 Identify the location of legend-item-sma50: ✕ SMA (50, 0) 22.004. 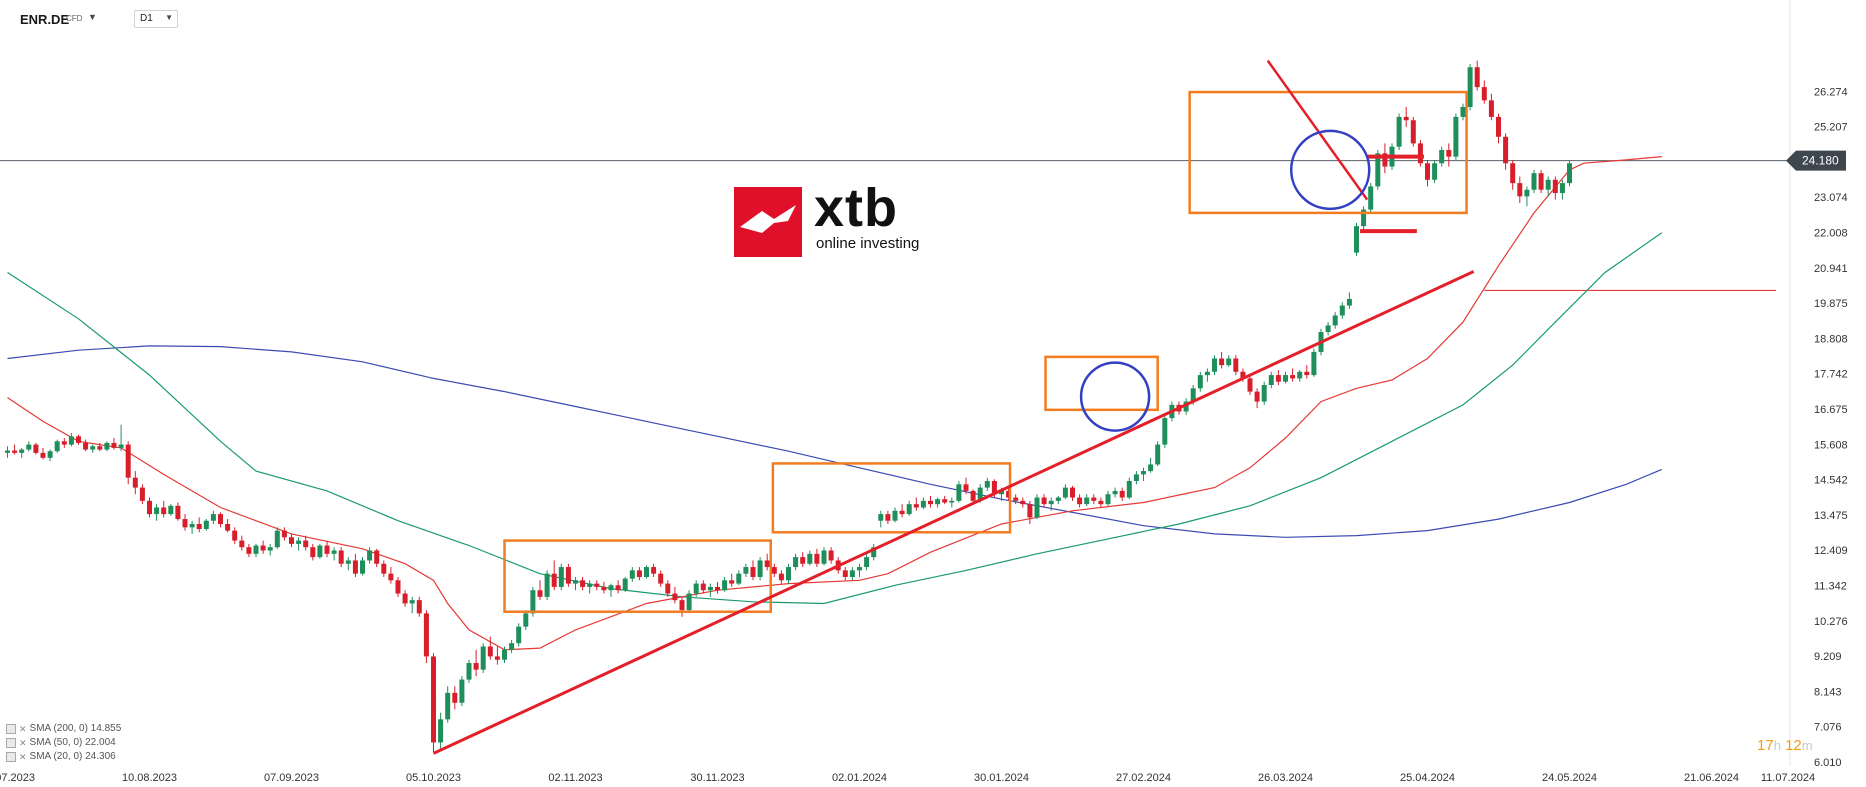
(63, 743).